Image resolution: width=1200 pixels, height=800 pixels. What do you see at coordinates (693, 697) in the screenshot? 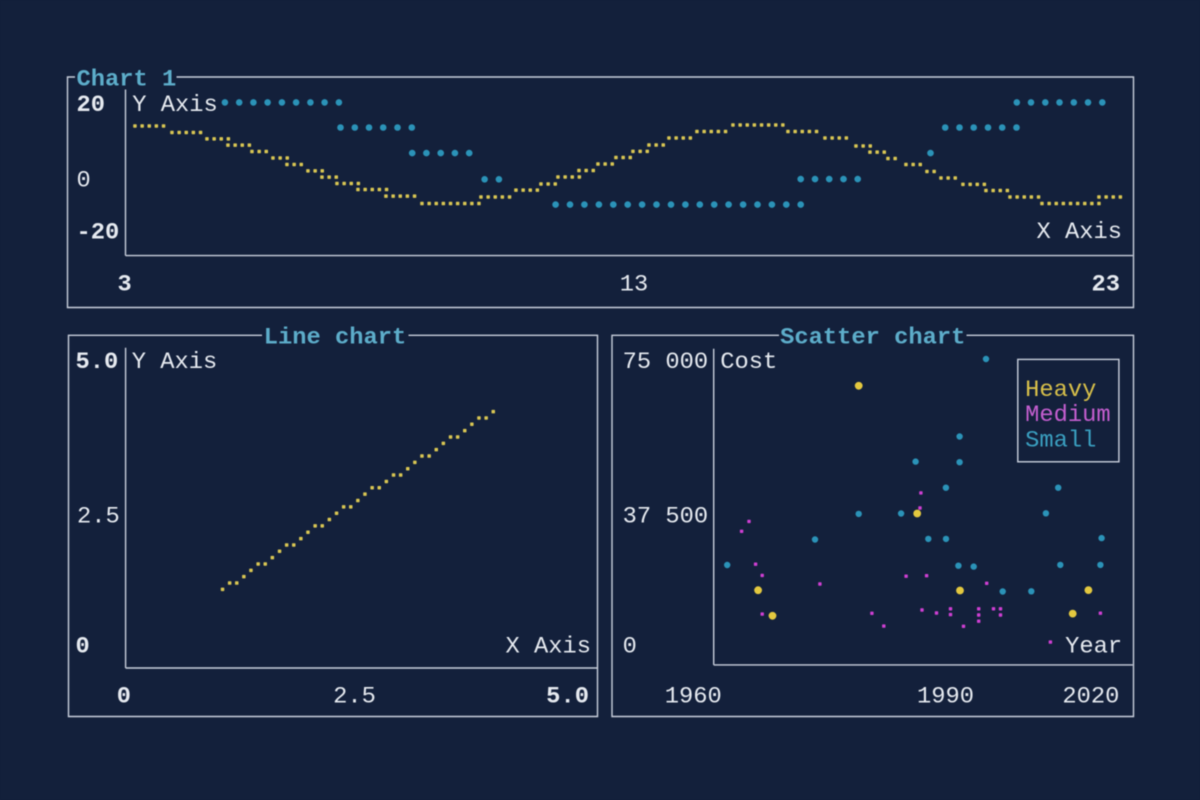
I see `svg-text: 1960` at bounding box center [693, 697].